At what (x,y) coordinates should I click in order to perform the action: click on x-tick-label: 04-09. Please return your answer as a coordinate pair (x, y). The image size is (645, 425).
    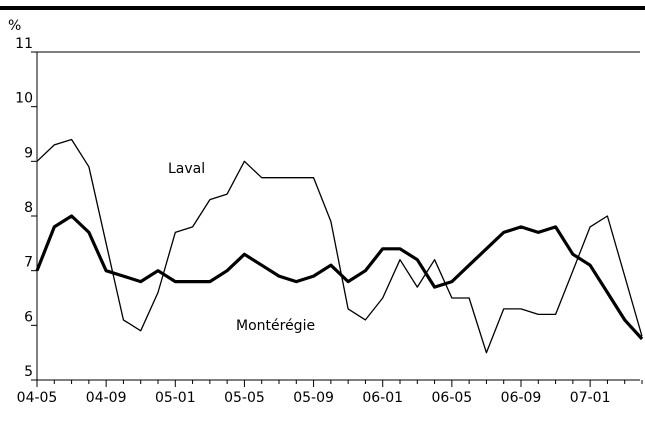
    Looking at the image, I should click on (106, 398).